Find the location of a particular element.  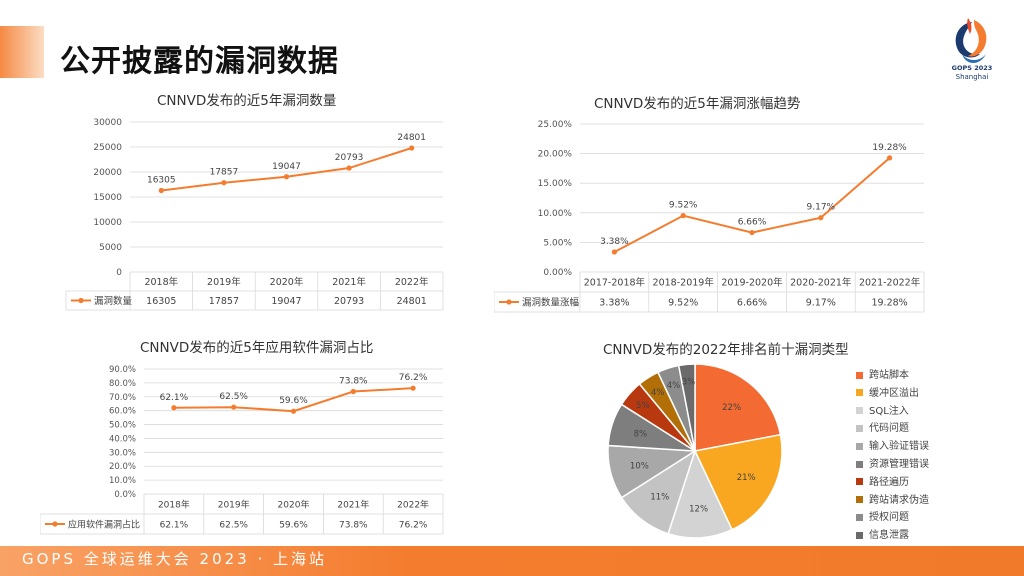

legend-series-name: 应用软件漏洞占比 is located at coordinates (104, 525).